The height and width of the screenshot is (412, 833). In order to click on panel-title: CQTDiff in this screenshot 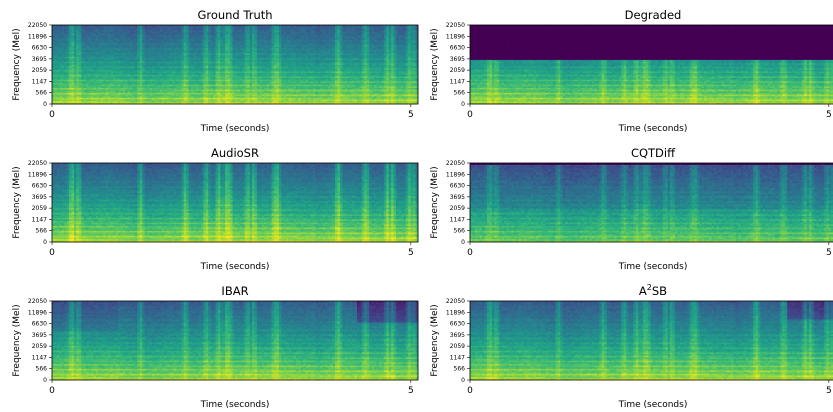, I will do `click(653, 153)`.